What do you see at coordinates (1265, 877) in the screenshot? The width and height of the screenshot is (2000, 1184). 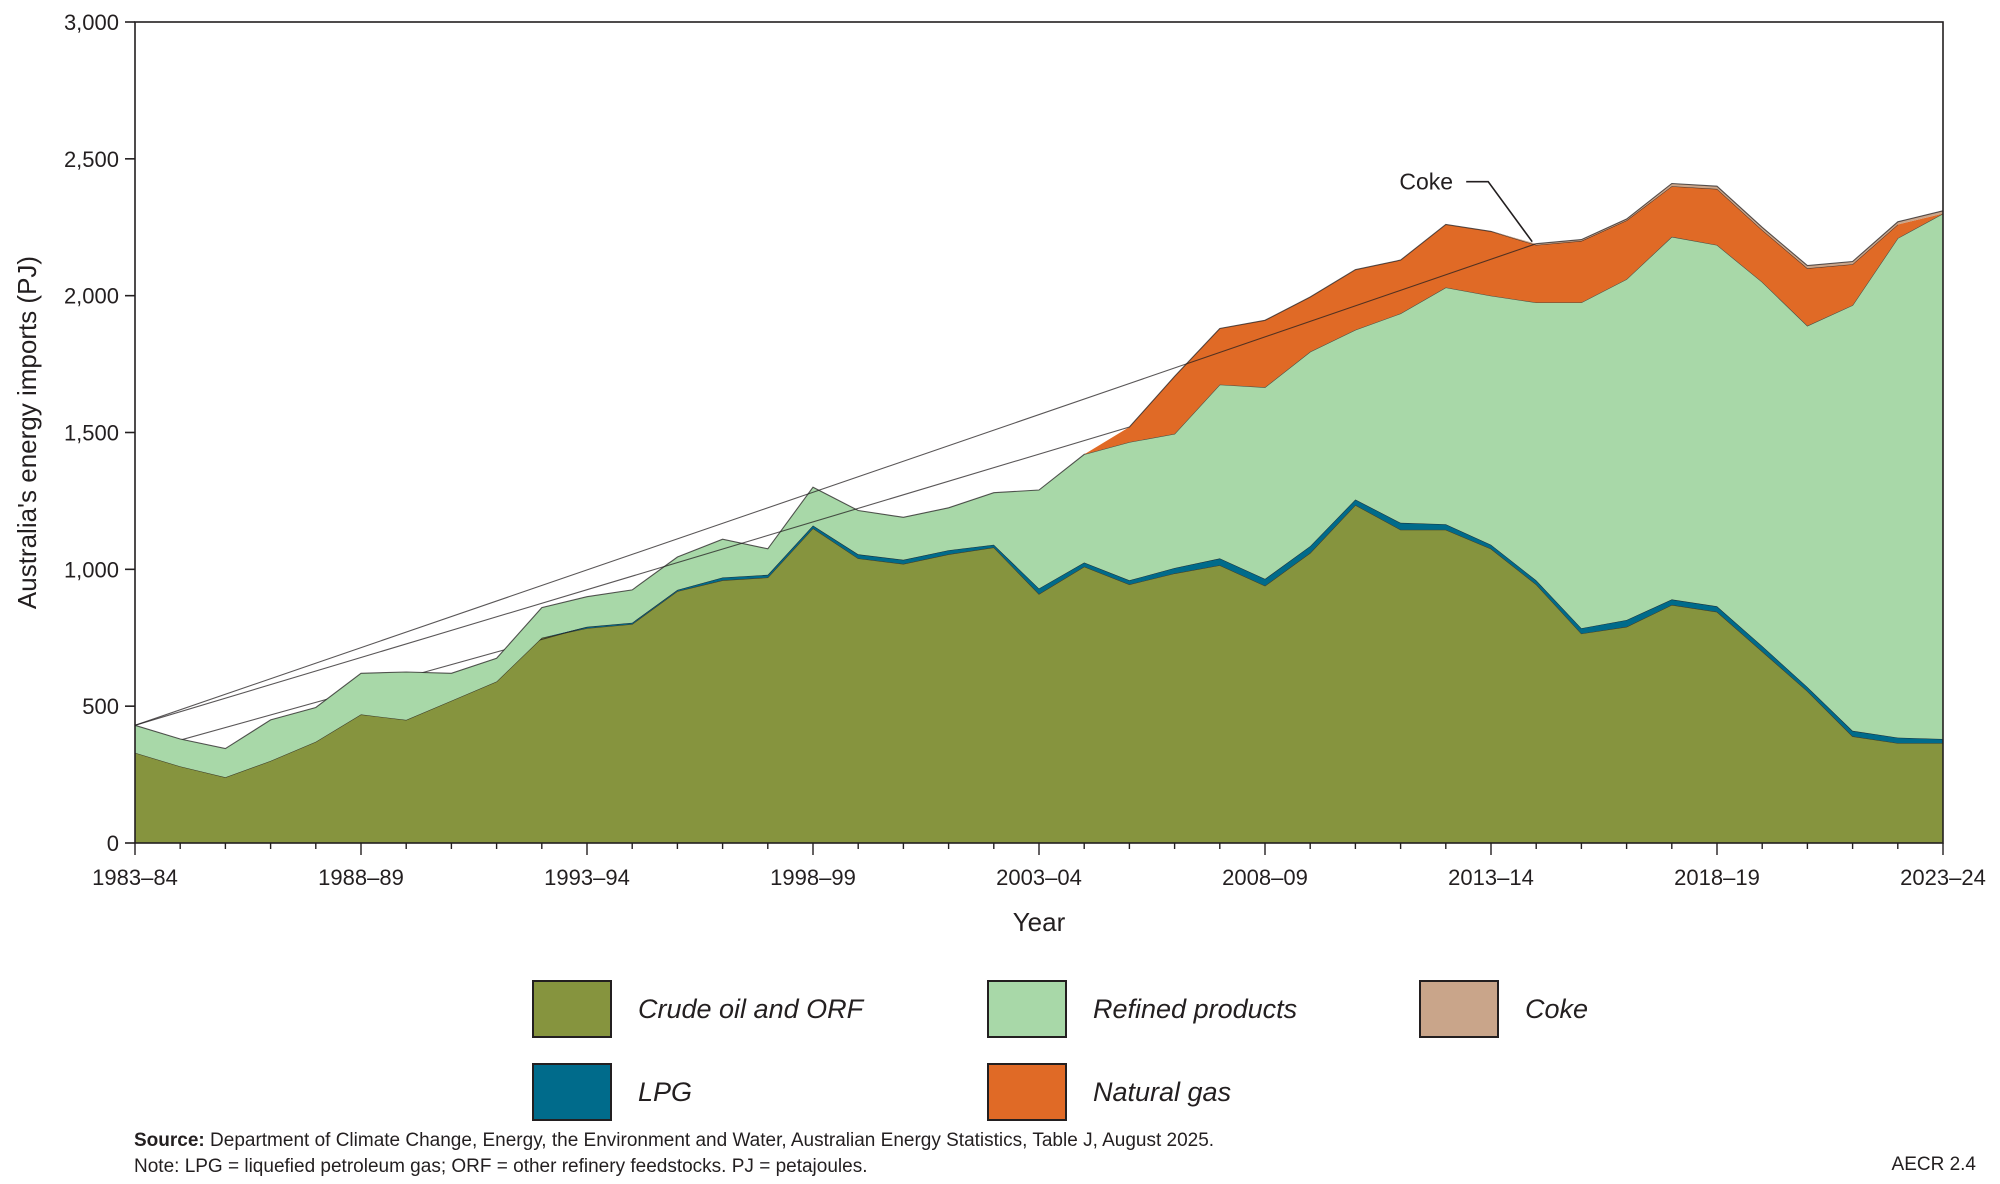 I see `x-tick-label: 2008–09` at bounding box center [1265, 877].